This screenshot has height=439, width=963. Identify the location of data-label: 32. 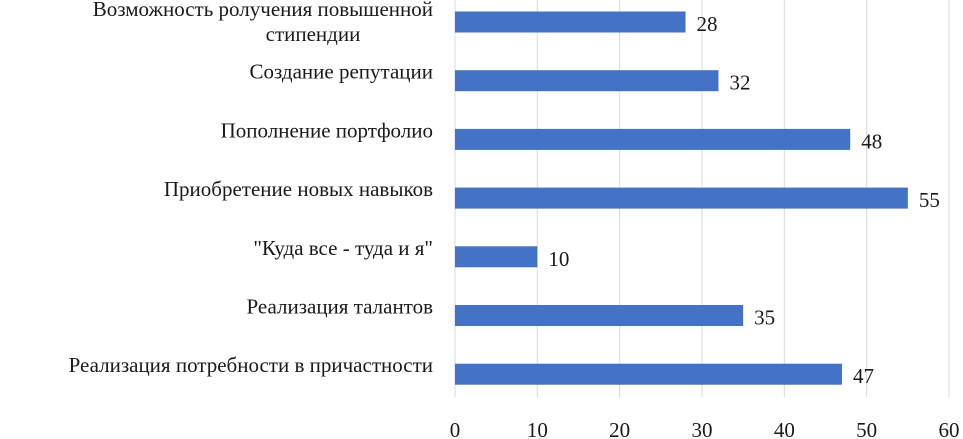
(739, 83).